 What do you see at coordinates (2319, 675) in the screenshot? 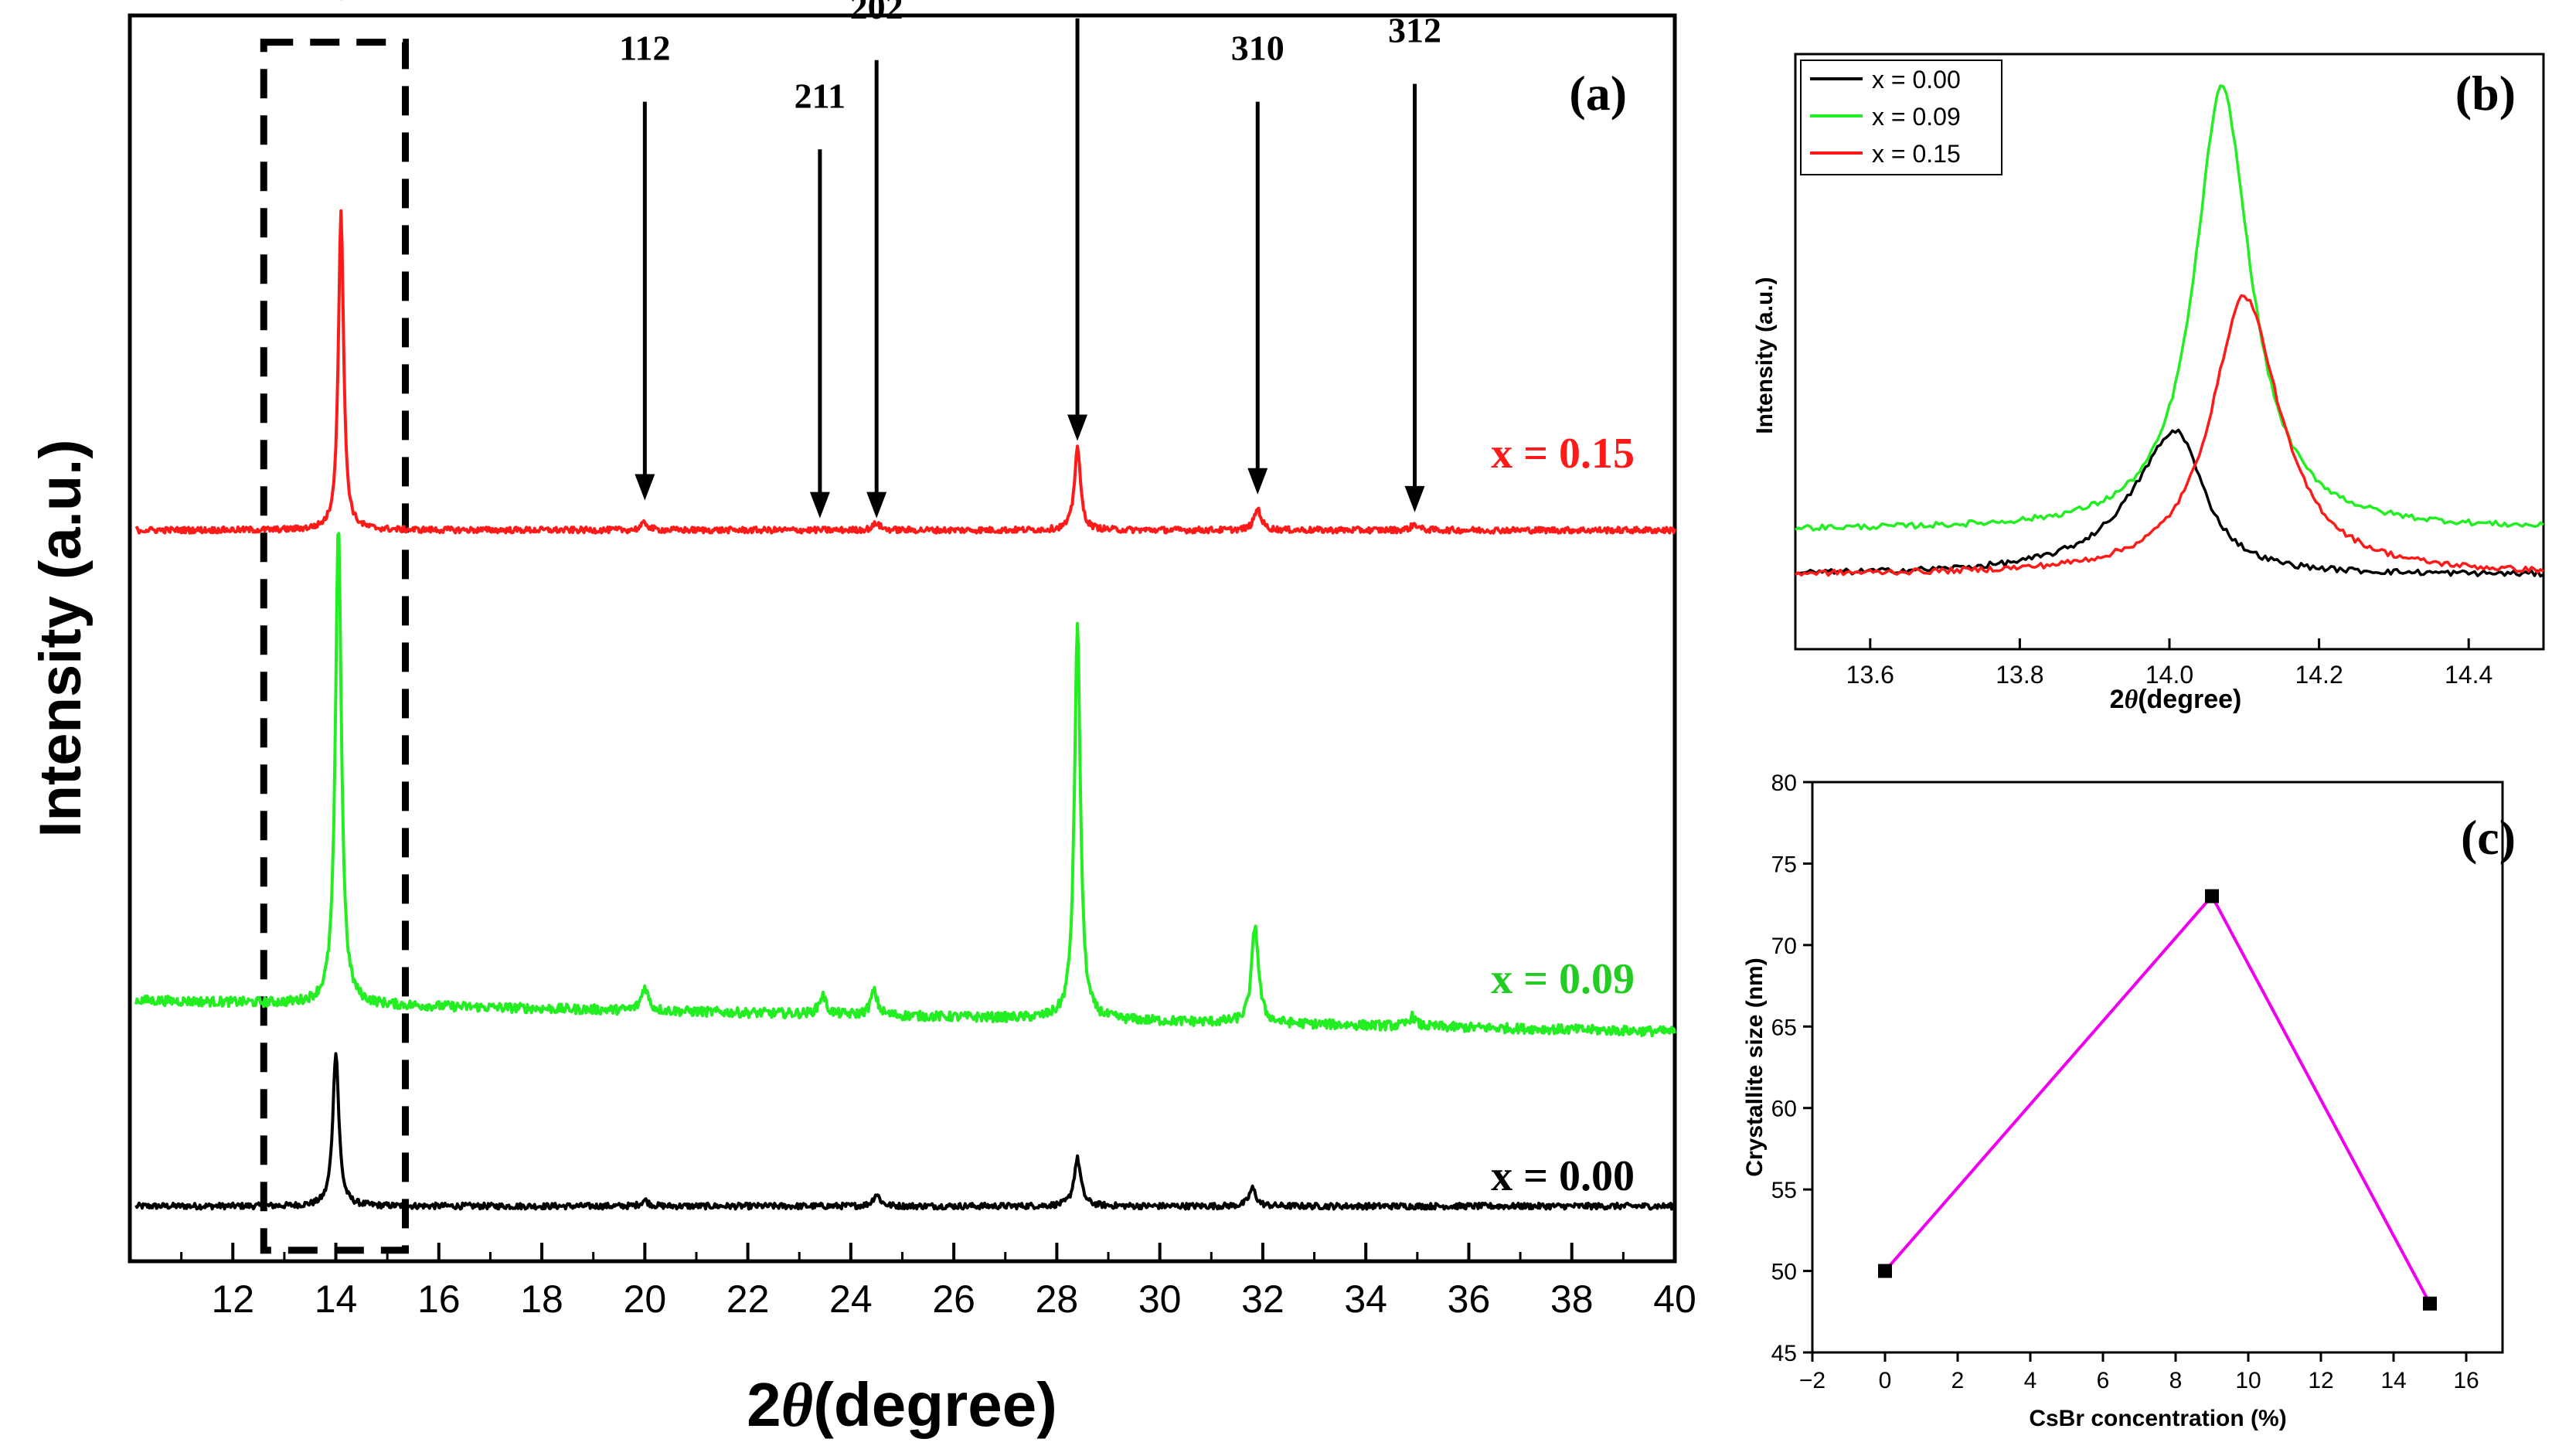
I see `panel-b-x-tick-label: 14.2` at bounding box center [2319, 675].